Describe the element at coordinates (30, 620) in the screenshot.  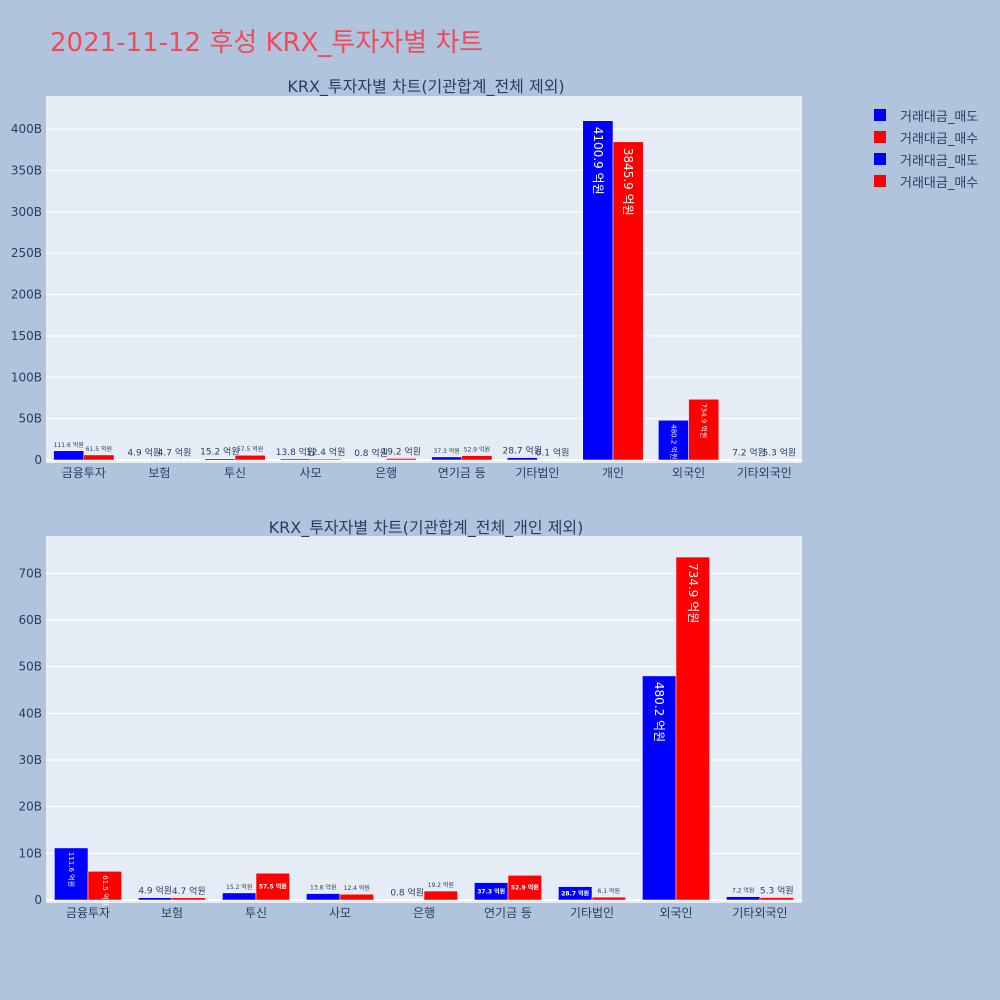
I see `y-tick-label: 60B` at that location.